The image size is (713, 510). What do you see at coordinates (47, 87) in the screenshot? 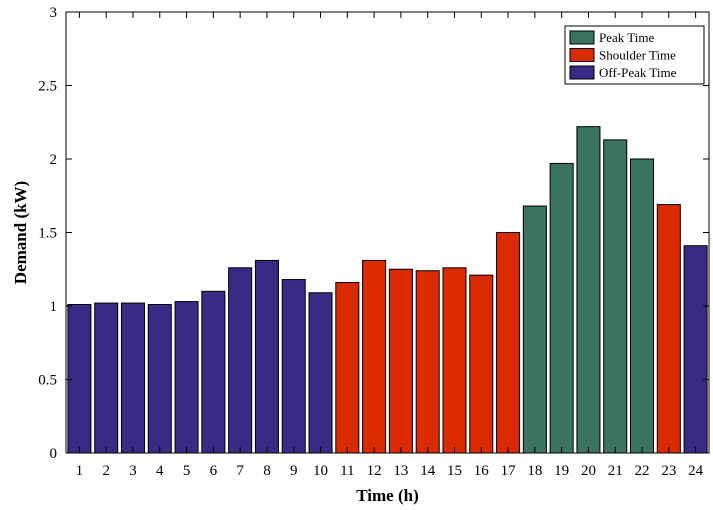
I see `y-tick-label: 2.5` at bounding box center [47, 87].